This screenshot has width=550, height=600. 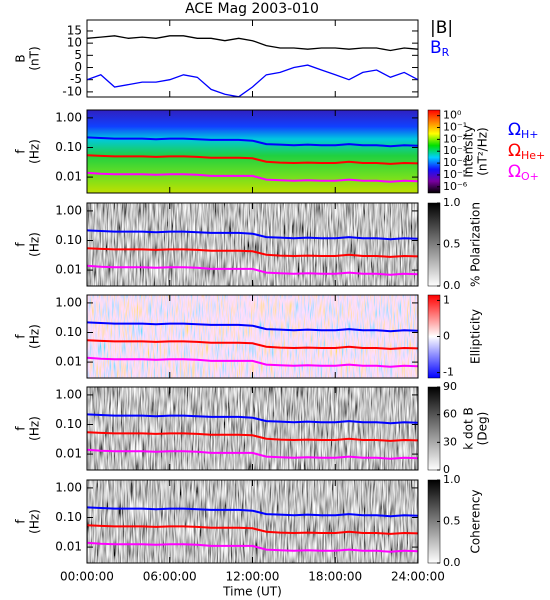 What do you see at coordinates (483, 429) in the screenshot?
I see `colorbar-label: (Deg)` at bounding box center [483, 429].